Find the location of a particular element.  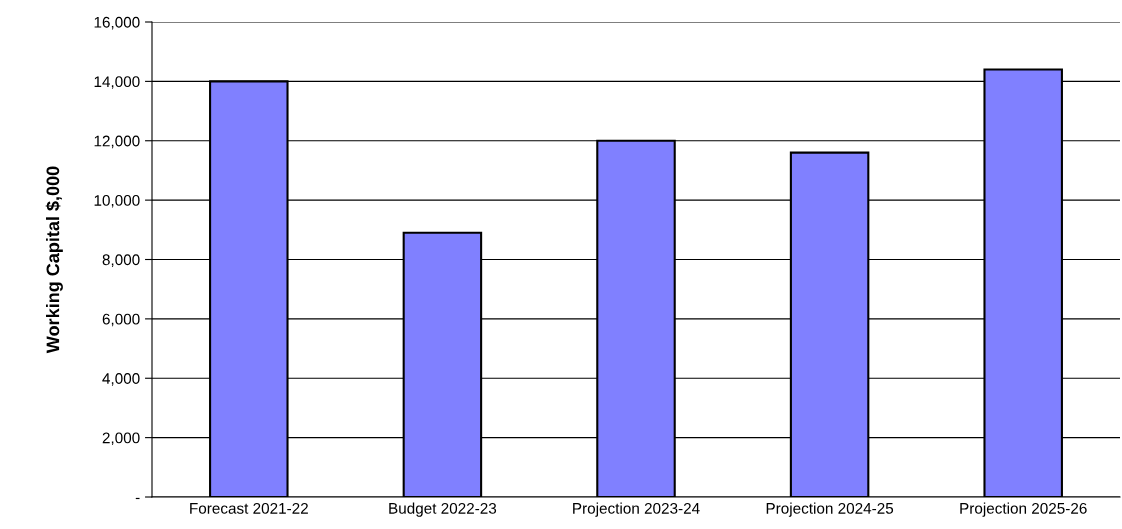

x-tick-label: Budget 2022-23 is located at coordinates (443, 509).